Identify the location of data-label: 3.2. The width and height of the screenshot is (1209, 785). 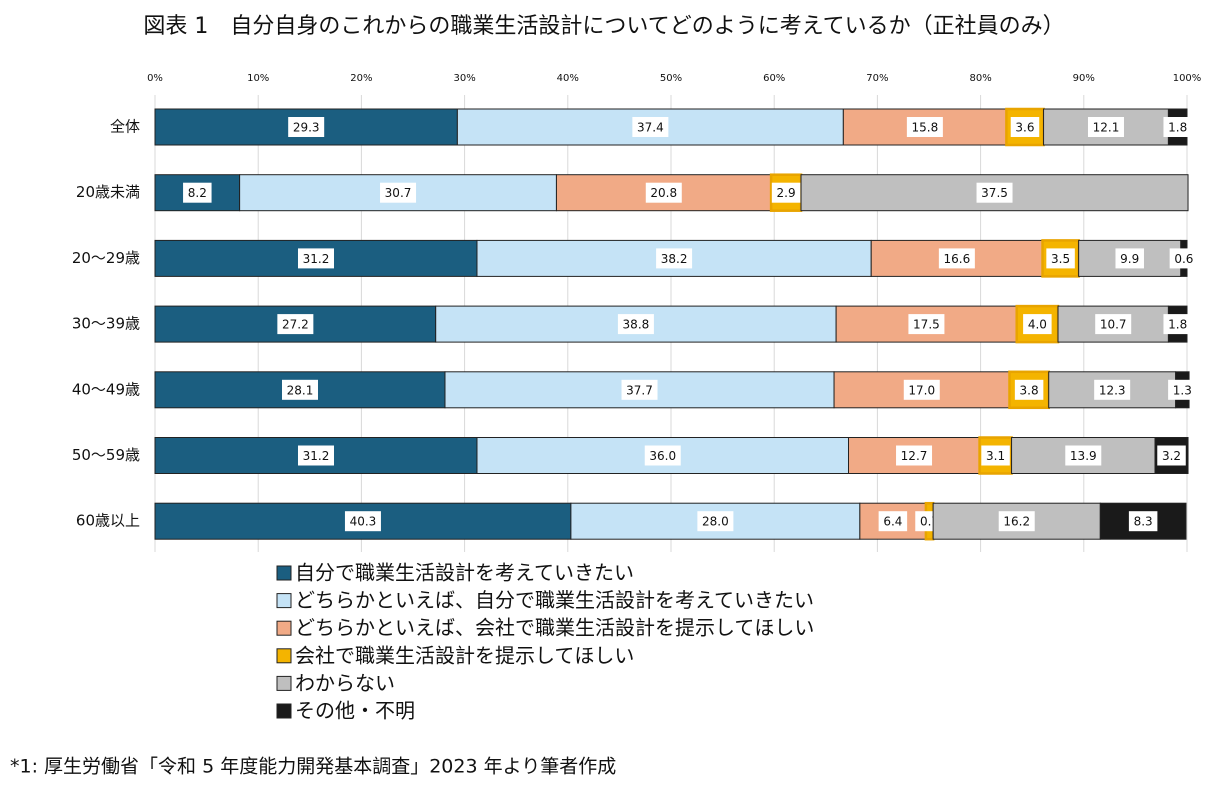
(1171, 456).